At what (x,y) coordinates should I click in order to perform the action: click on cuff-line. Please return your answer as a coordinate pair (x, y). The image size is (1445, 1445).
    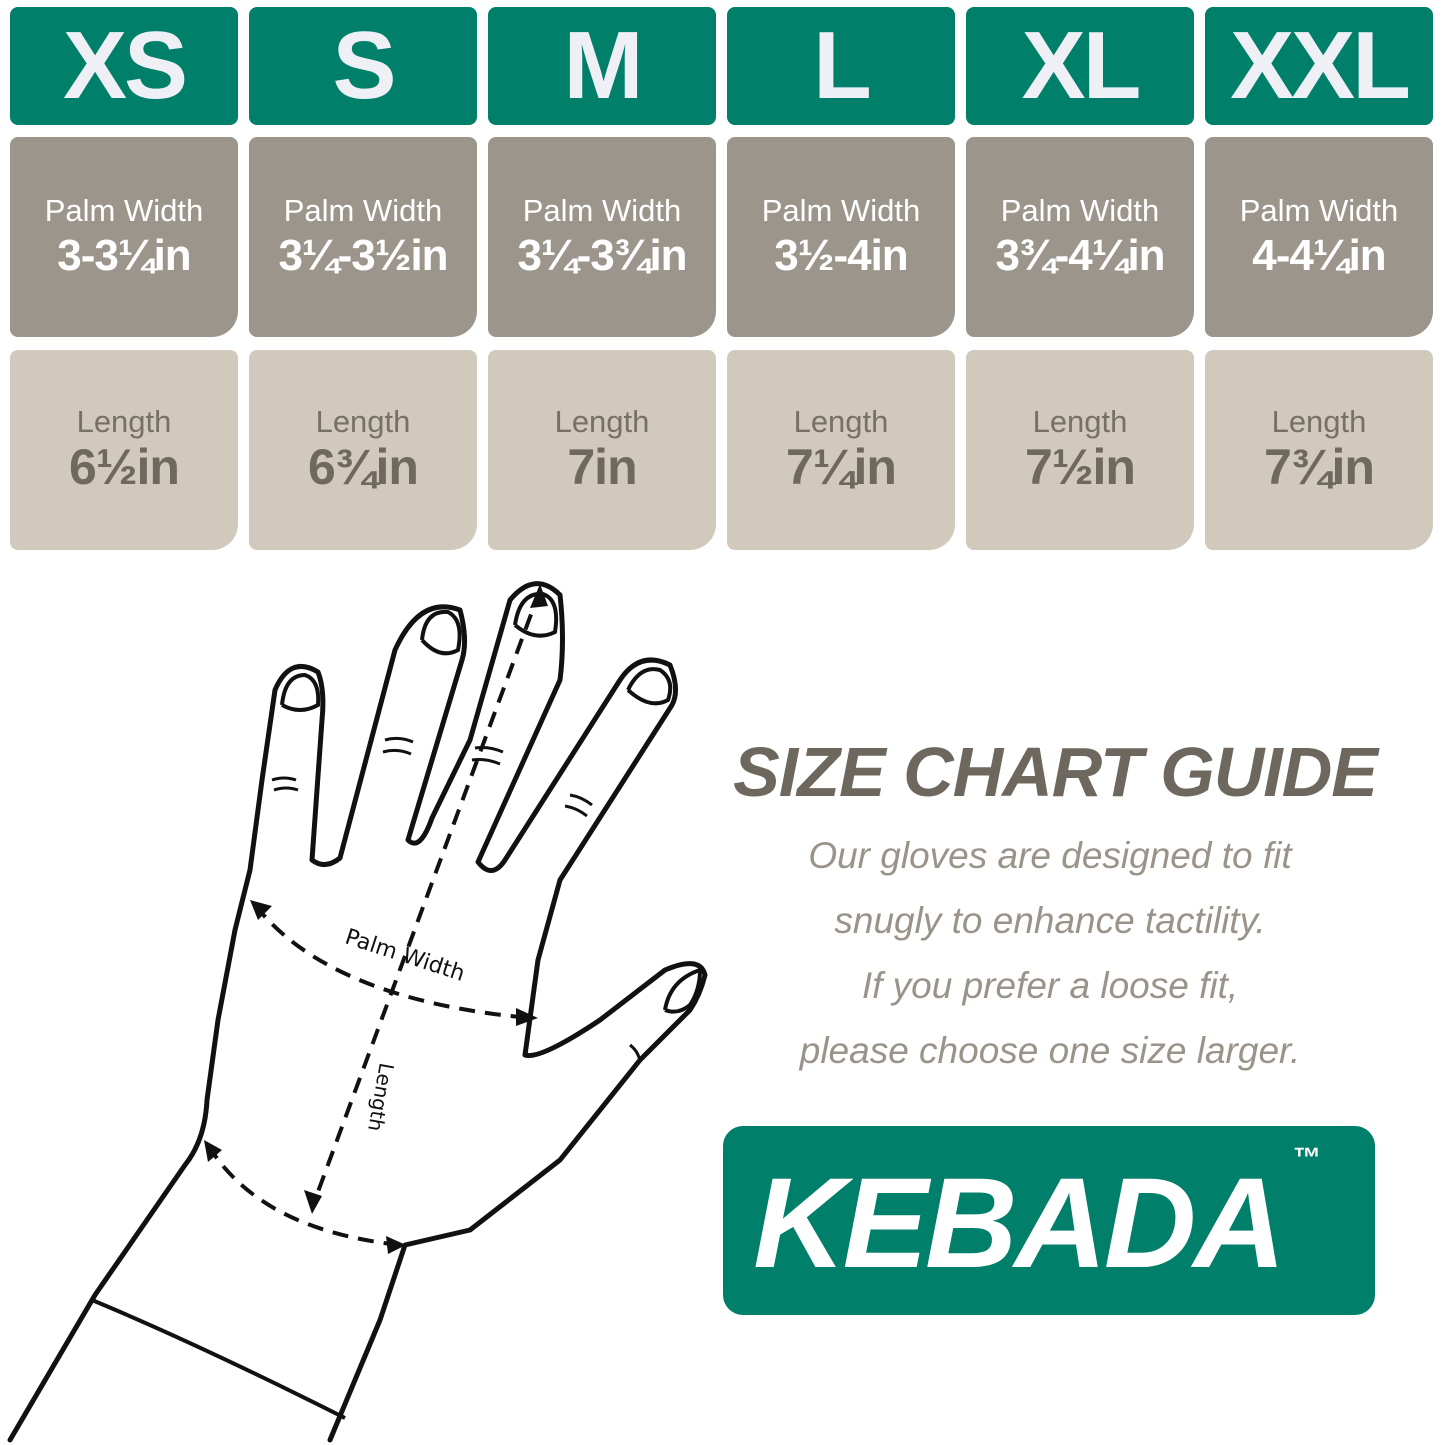
    Looking at the image, I should click on (218, 1359).